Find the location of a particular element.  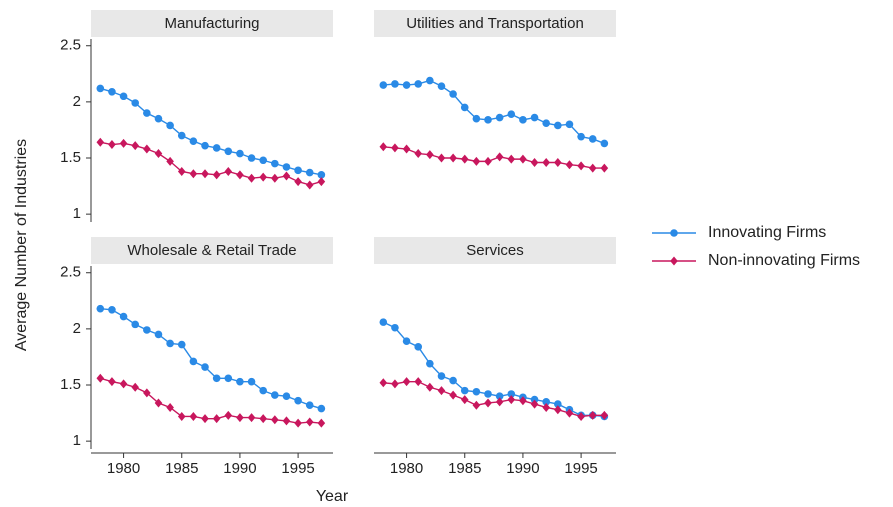

x-axis-label: Year is located at coordinates (332, 496).